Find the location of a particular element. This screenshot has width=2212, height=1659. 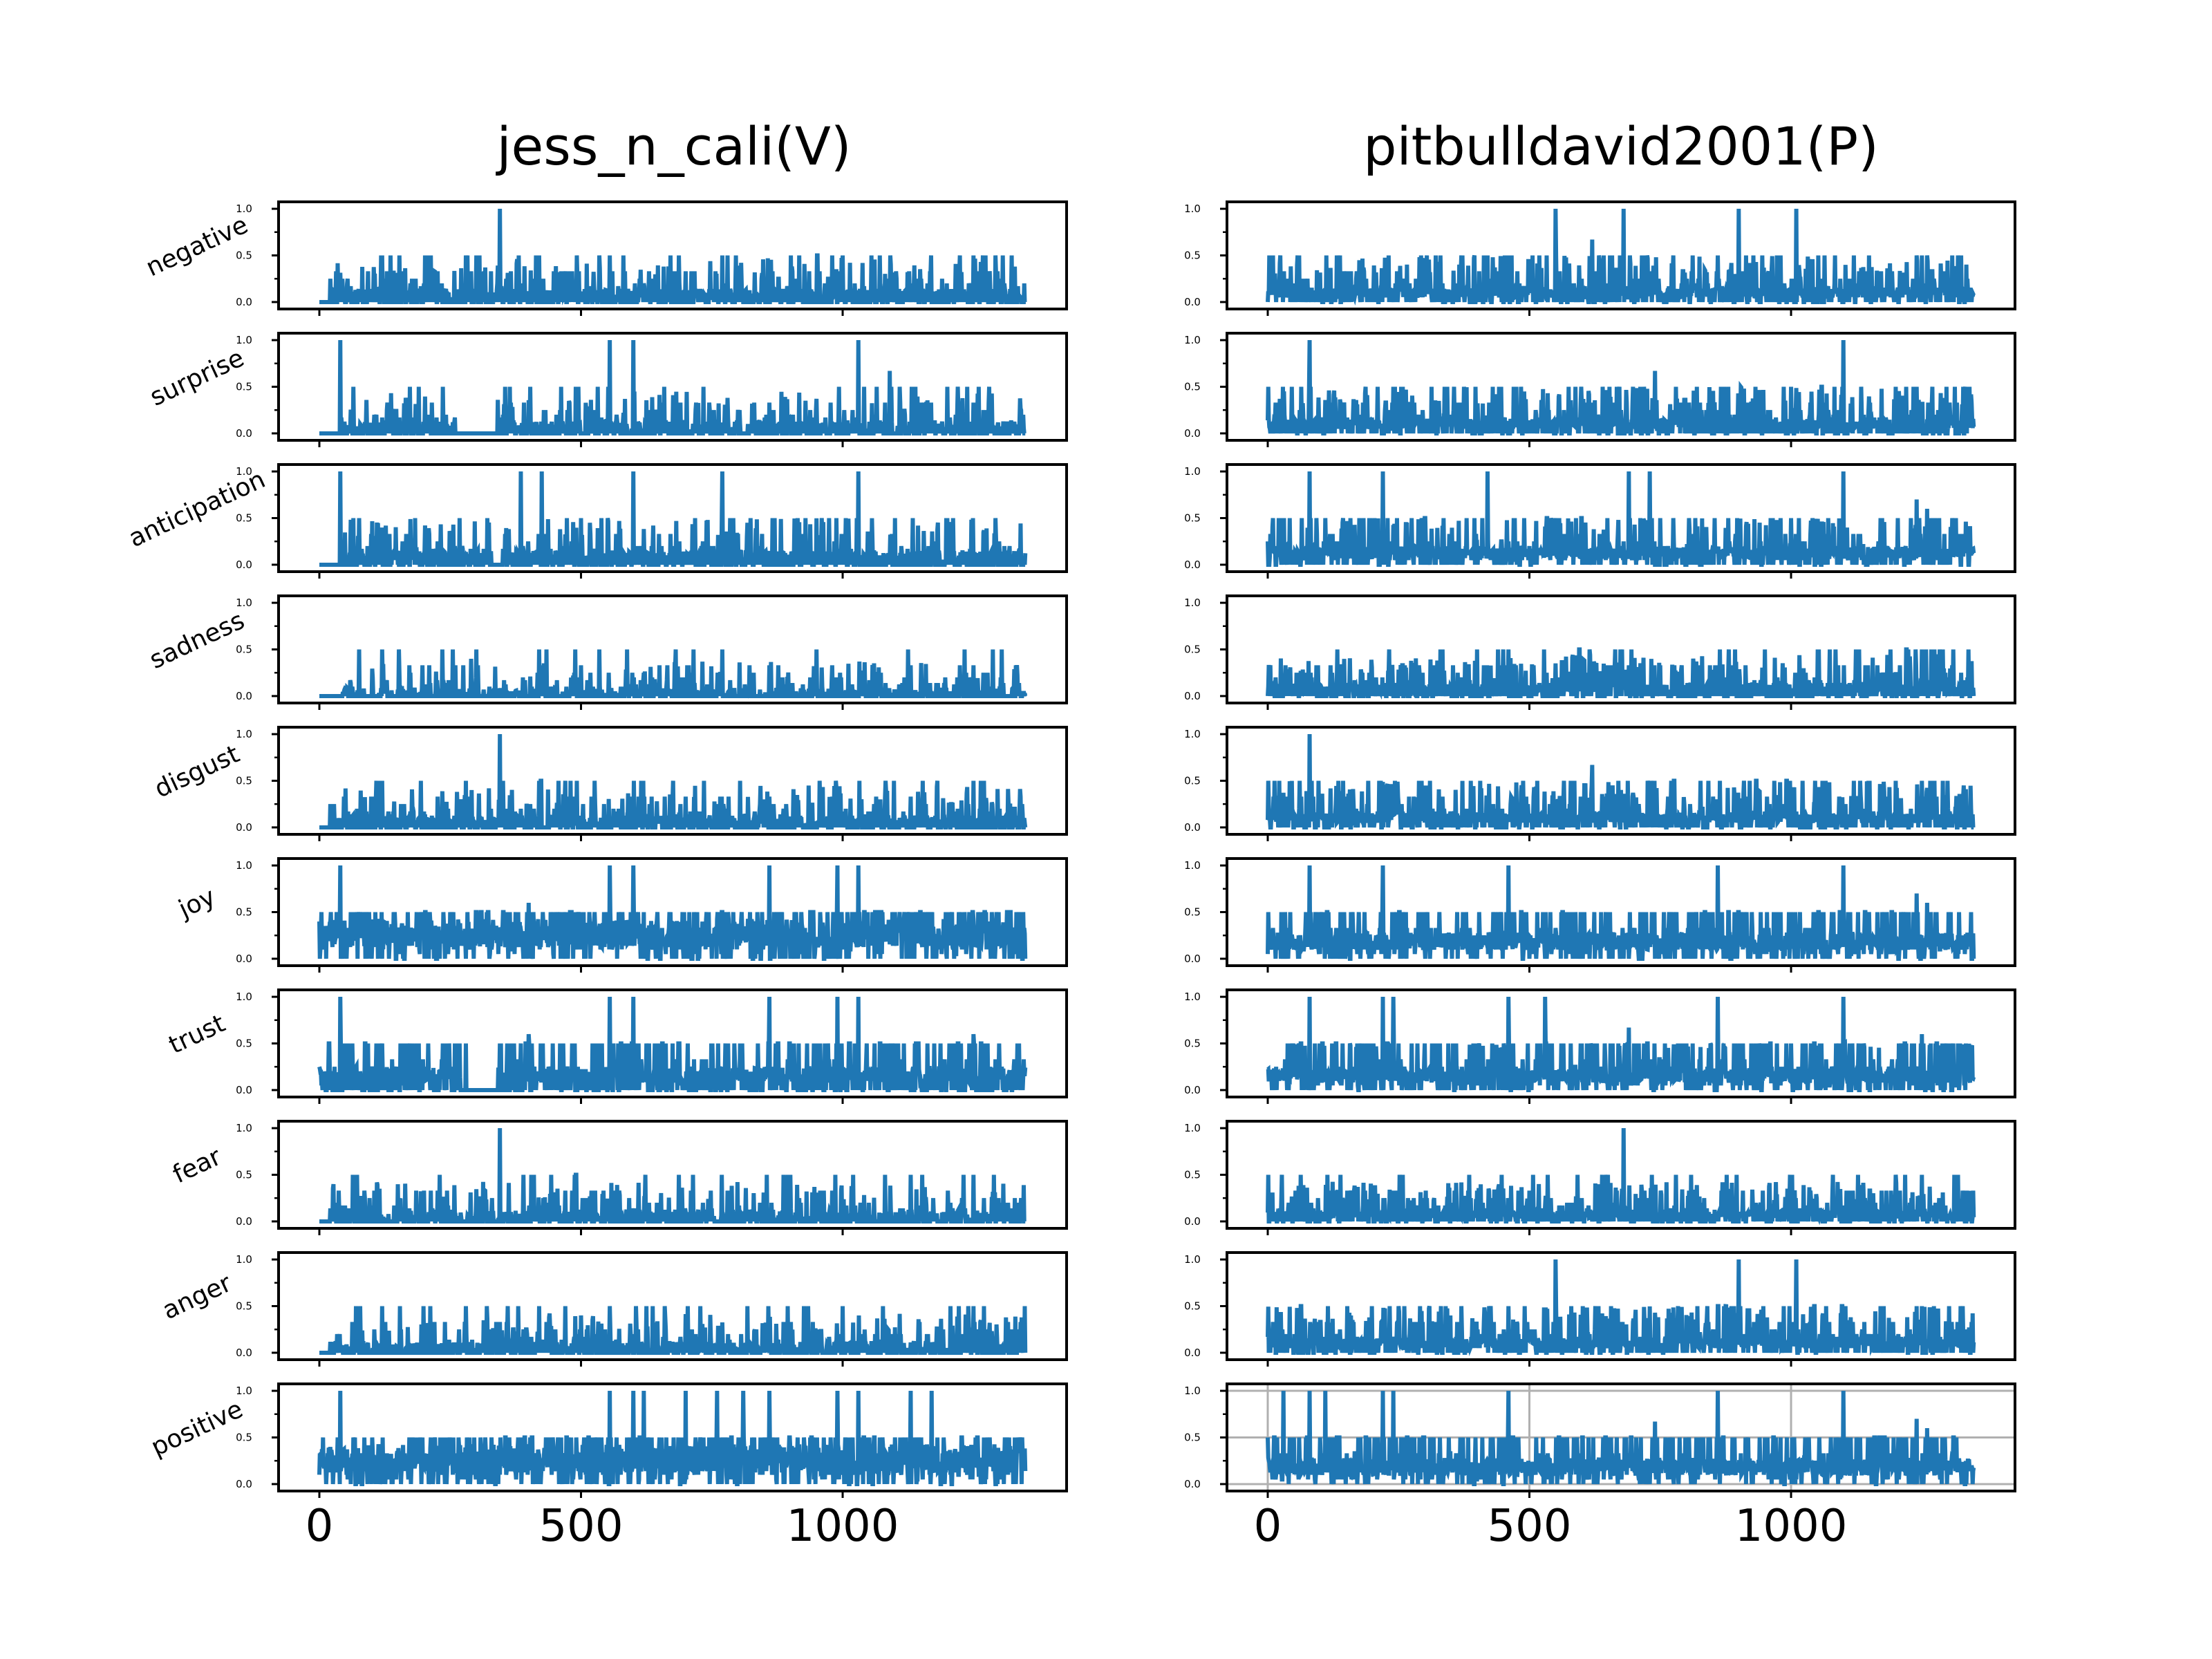

panel-fear-right: 0.0 0.5 1.0 is located at coordinates (1600, 1177).